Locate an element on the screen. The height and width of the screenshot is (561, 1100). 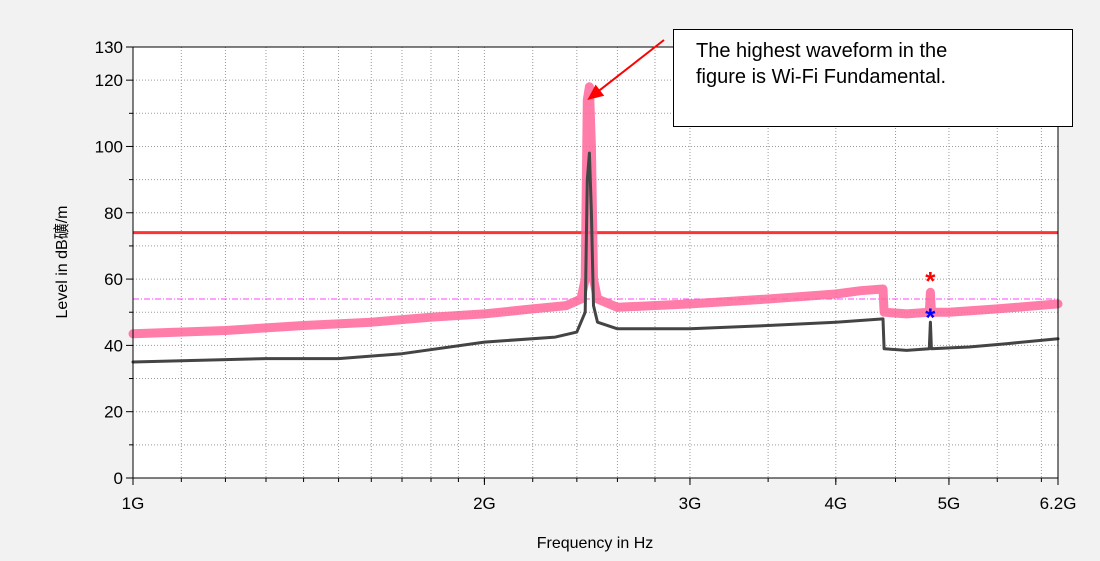
y-tick-label: 100 is located at coordinates (109, 146).